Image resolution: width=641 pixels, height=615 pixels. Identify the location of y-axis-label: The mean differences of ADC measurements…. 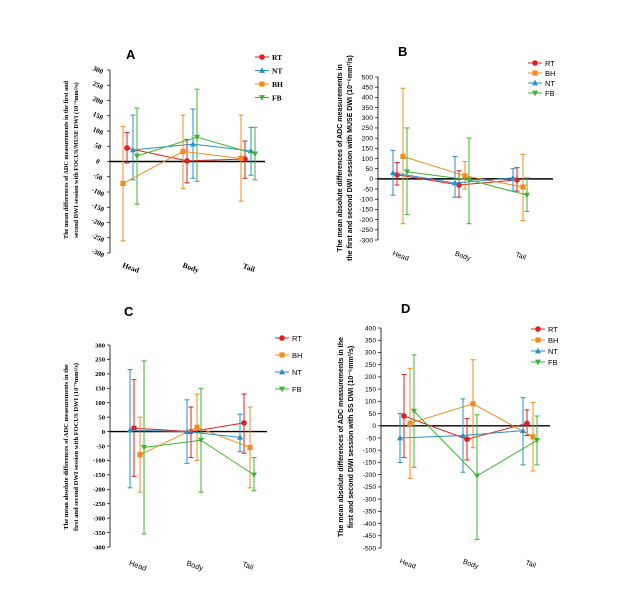
(66, 159).